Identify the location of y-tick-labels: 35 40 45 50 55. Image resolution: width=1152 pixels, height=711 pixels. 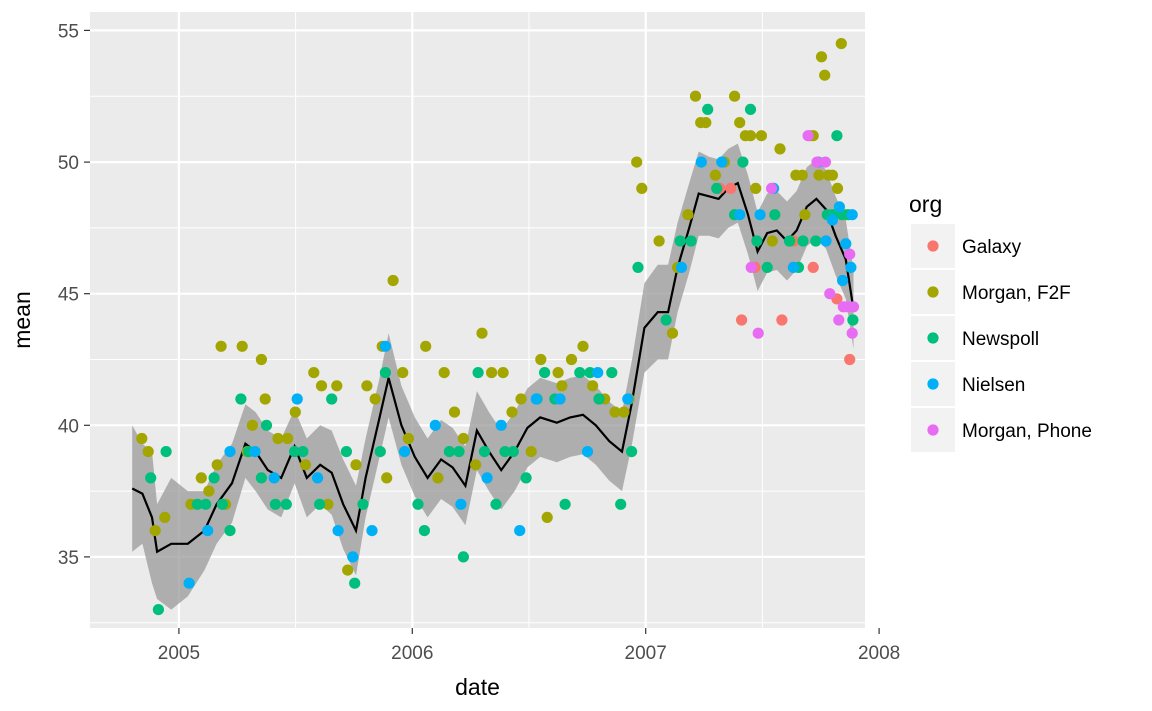
(68, 295).